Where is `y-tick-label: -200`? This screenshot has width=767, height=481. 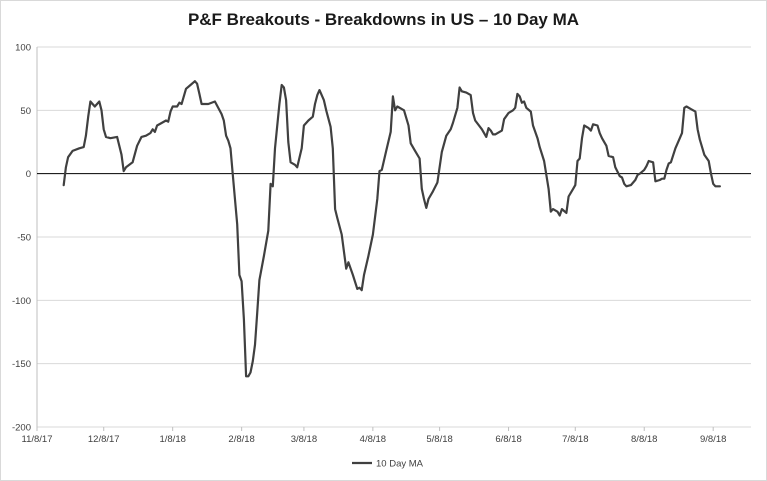
y-tick-label: -200 is located at coordinates (21, 428).